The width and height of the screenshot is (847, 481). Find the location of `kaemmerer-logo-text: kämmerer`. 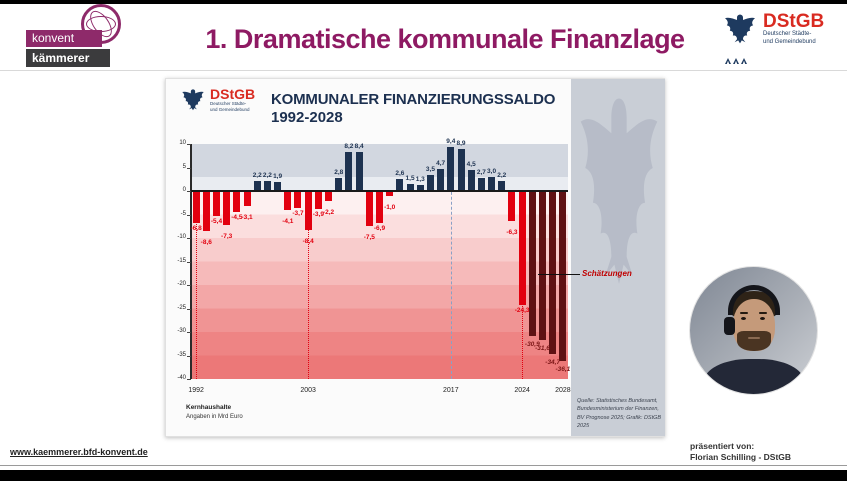

kaemmerer-logo-text: kämmerer is located at coordinates (68, 58).